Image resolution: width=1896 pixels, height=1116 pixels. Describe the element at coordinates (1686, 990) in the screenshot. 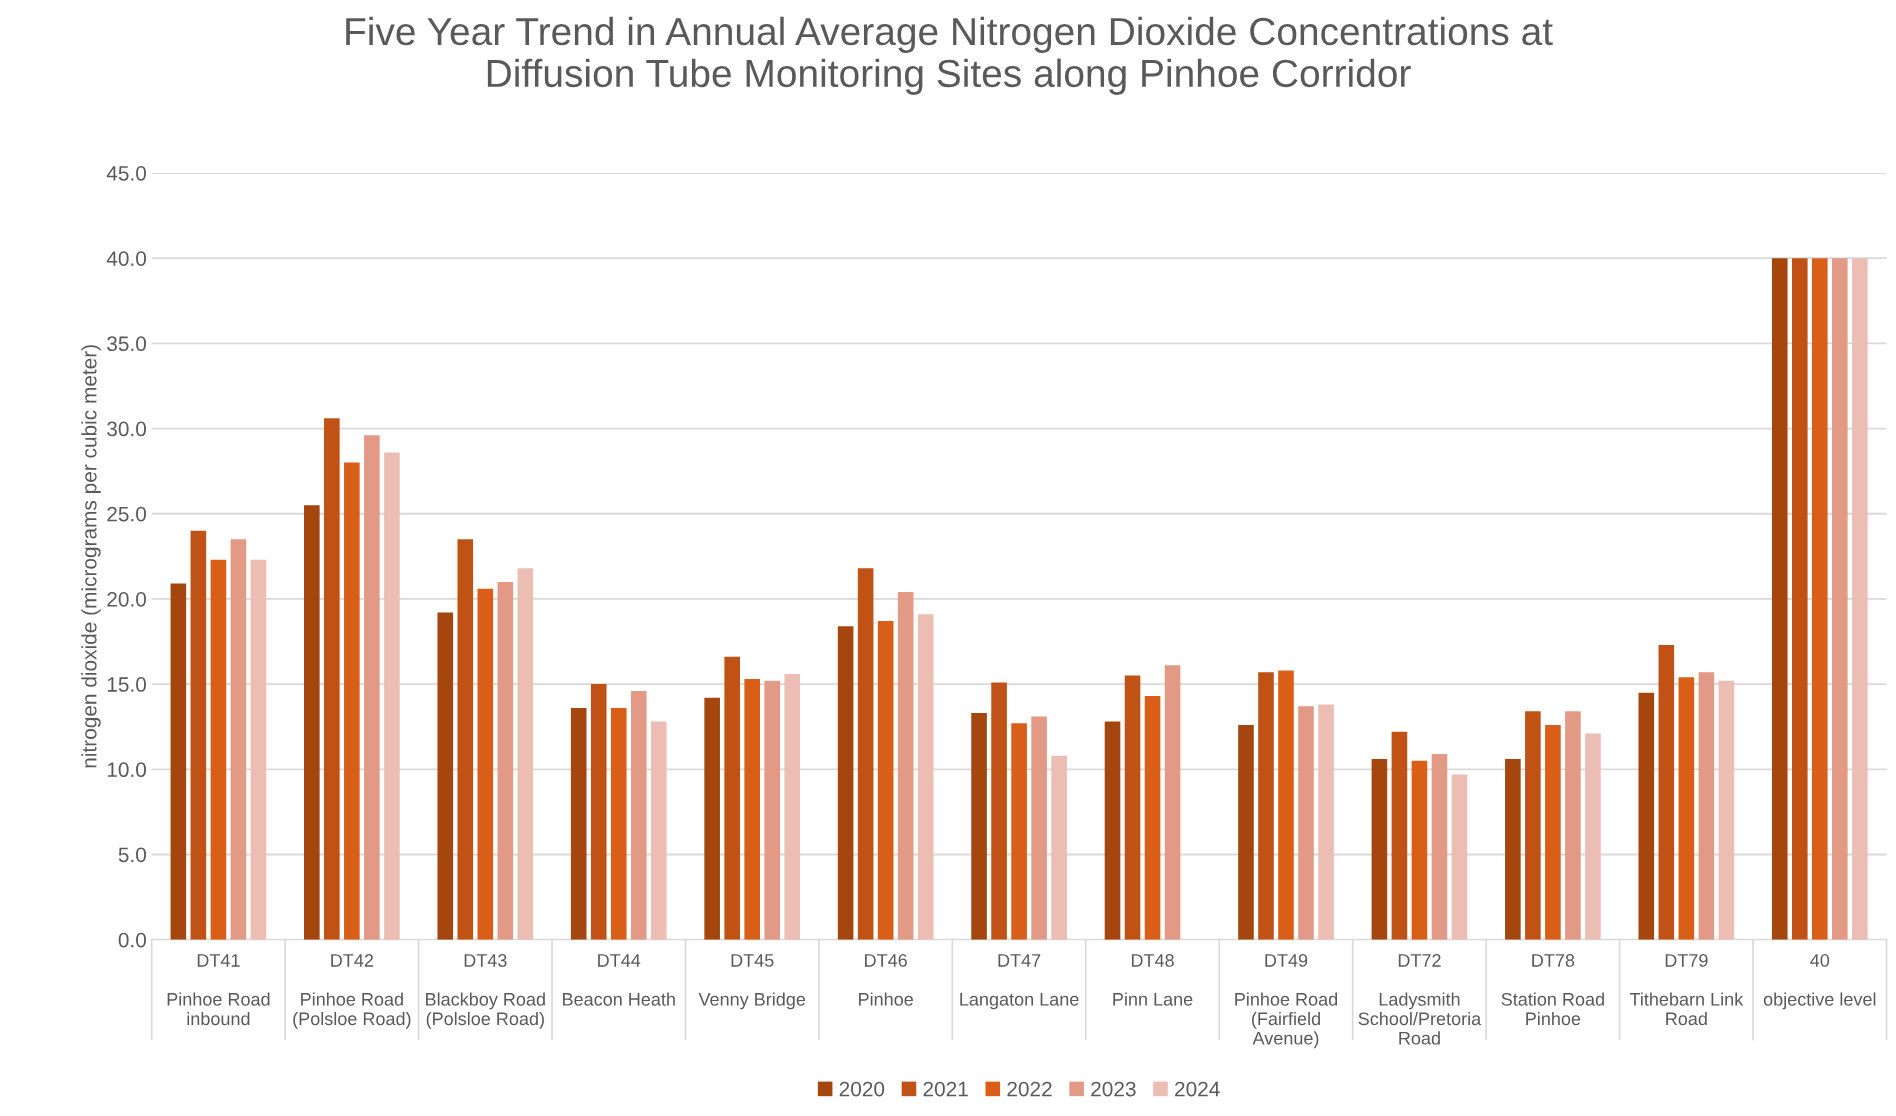

I see `category-label: DT79 Tithebarn Link Road` at that location.